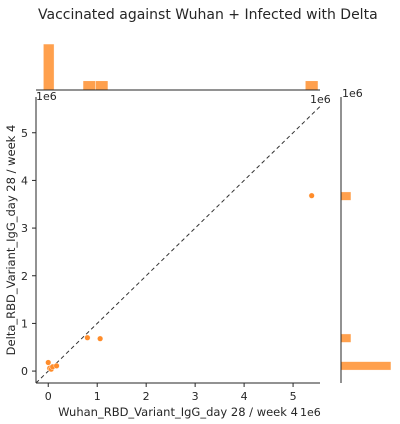 Image resolution: width=400 pixels, height=424 pixels. I want to click on x-tick-label: 0, so click(48, 396).